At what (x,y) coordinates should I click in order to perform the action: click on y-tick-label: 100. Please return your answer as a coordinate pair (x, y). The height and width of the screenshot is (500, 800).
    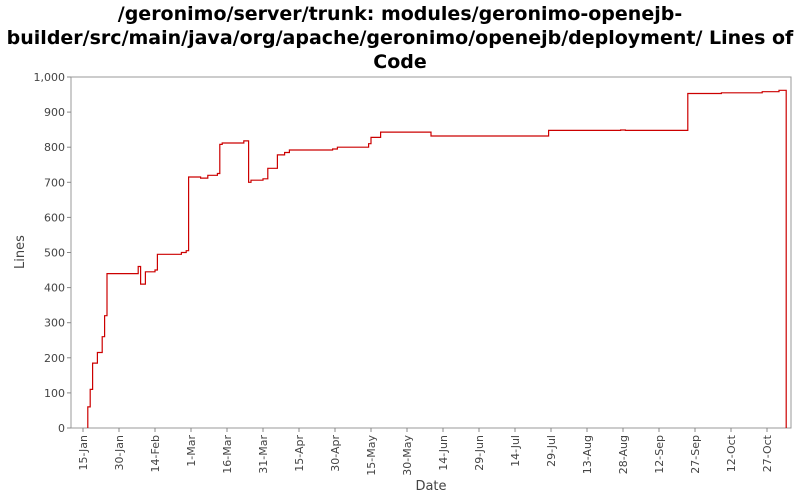
    Looking at the image, I should click on (54, 393).